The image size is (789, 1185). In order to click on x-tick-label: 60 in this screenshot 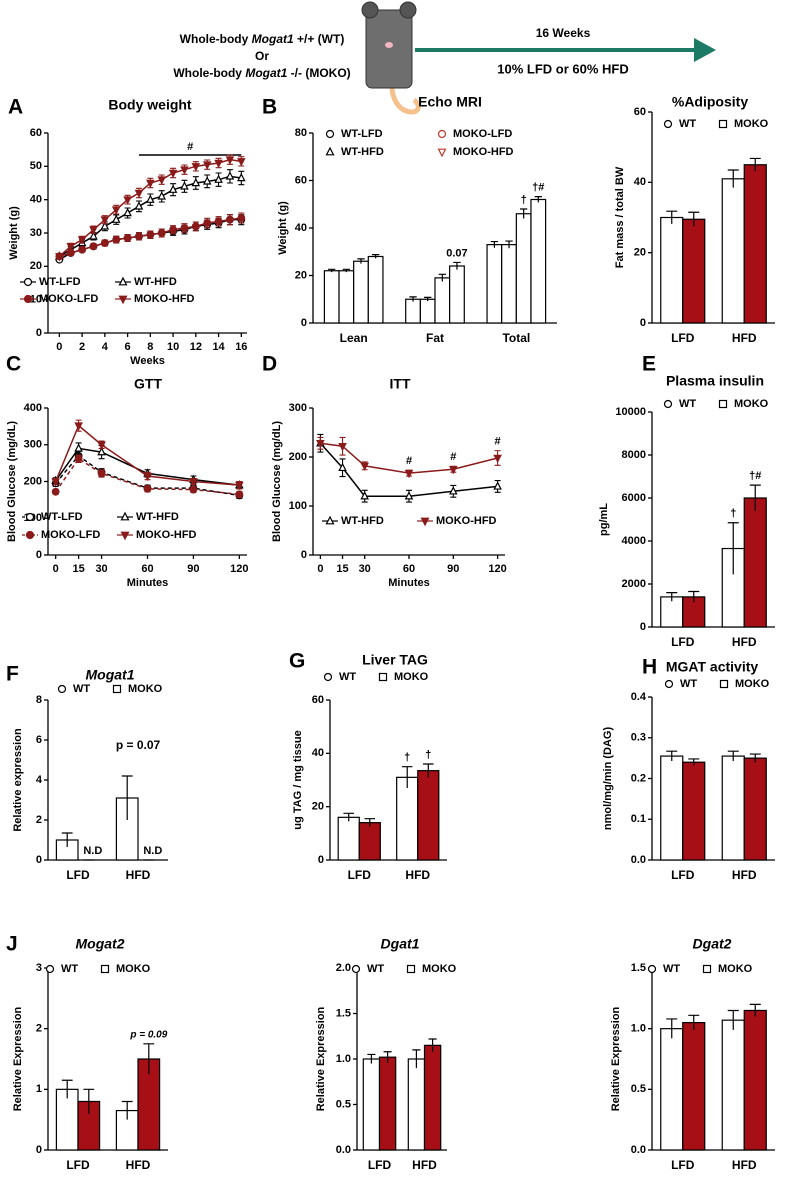, I will do `click(147, 569)`.